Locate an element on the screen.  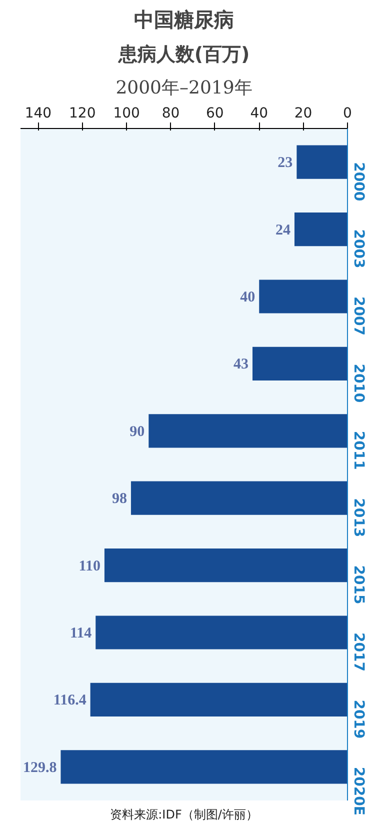
y-tick-label: 2019 is located at coordinates (358, 719).